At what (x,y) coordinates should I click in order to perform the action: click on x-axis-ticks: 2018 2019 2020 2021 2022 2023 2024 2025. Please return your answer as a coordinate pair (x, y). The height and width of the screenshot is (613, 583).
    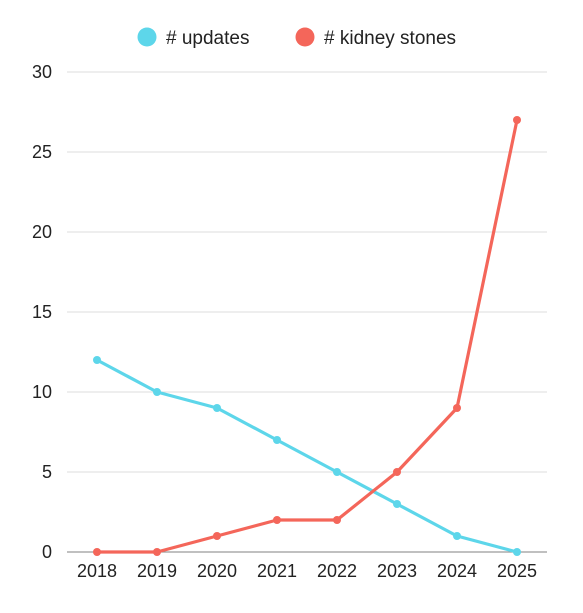
    Looking at the image, I should click on (307, 571).